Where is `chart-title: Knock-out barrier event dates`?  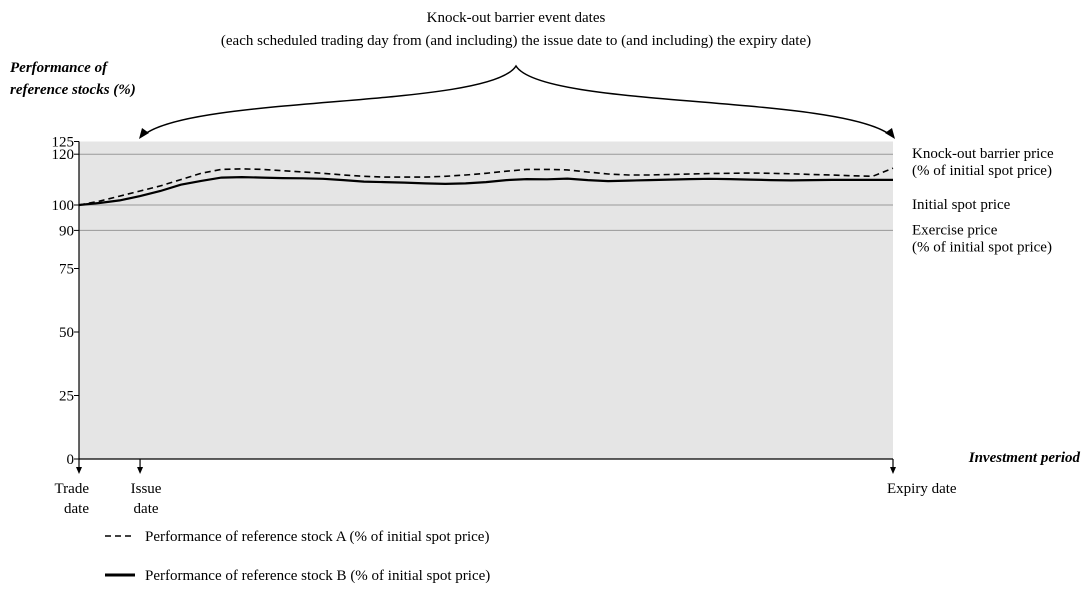
chart-title: Knock-out barrier event dates is located at coordinates (516, 18).